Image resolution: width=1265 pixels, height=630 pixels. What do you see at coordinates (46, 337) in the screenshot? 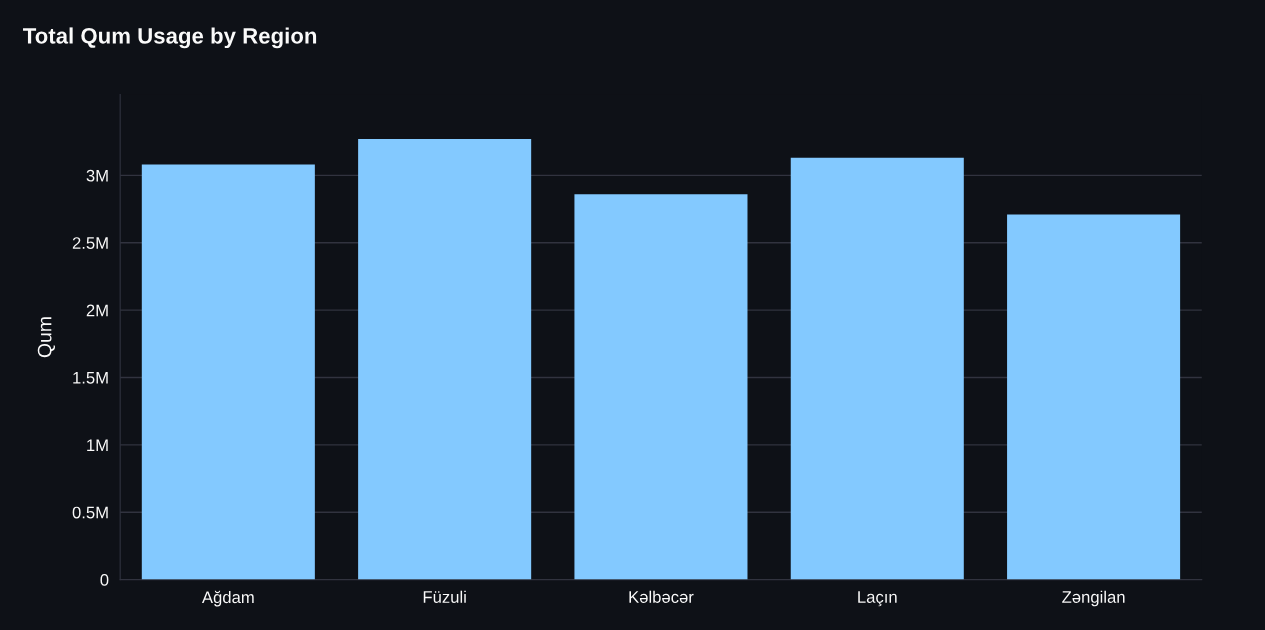
I see `y-axis-title: Qum` at bounding box center [46, 337].